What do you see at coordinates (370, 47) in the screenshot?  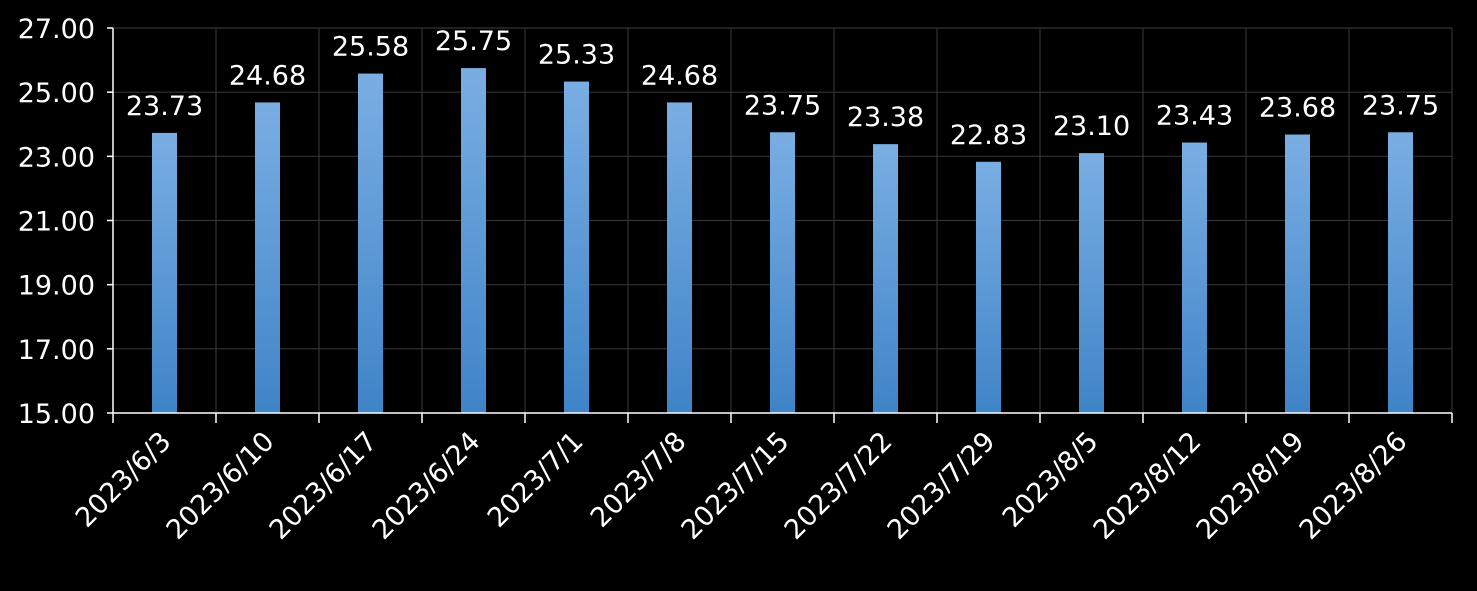 I see `data-label: 25.58` at bounding box center [370, 47].